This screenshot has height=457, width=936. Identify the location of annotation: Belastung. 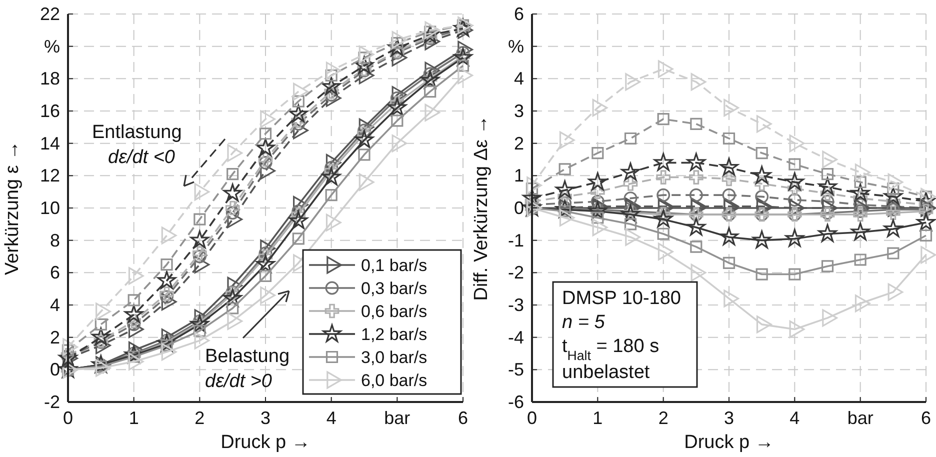
(247, 356).